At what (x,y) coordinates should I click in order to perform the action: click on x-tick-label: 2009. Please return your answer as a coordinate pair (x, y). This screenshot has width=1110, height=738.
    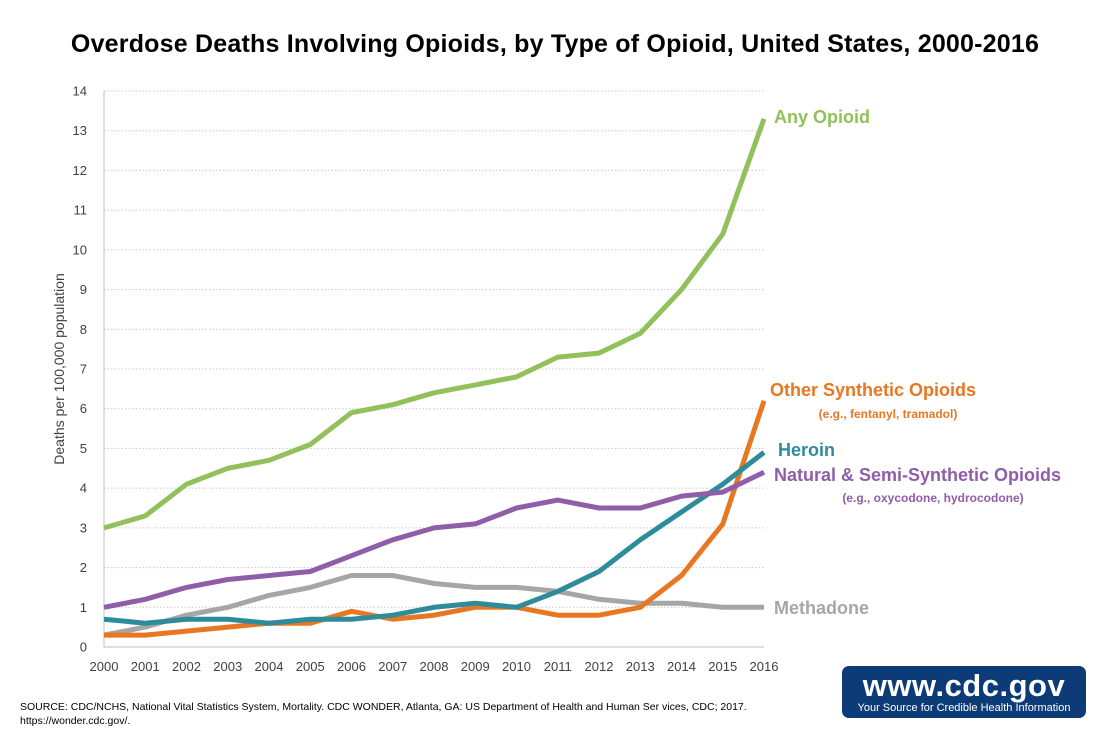
    Looking at the image, I should click on (475, 666).